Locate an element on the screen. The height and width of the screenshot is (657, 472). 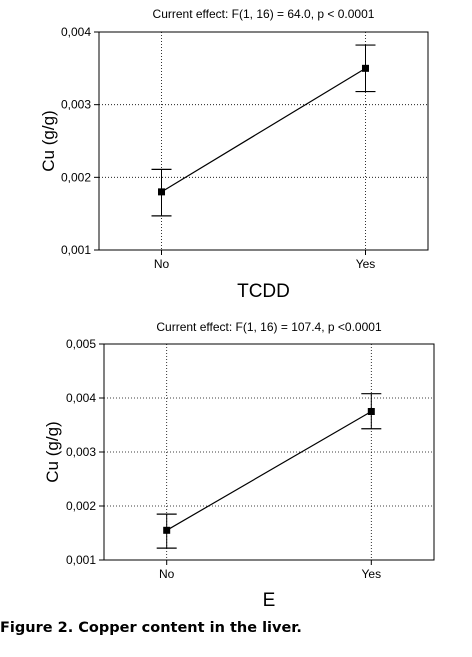
figure-caption: Figure 2. Copper content in the liver. is located at coordinates (151, 628).